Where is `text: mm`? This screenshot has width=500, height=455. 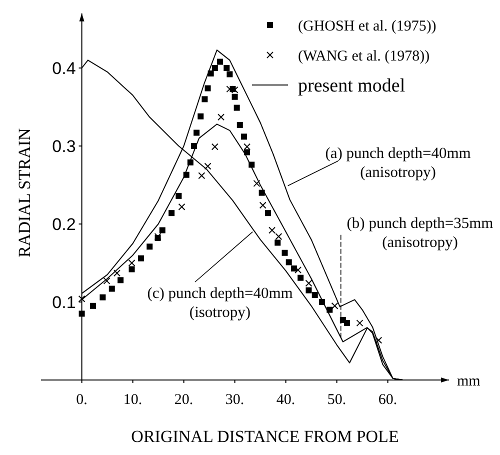
text: mm is located at coordinates (469, 381).